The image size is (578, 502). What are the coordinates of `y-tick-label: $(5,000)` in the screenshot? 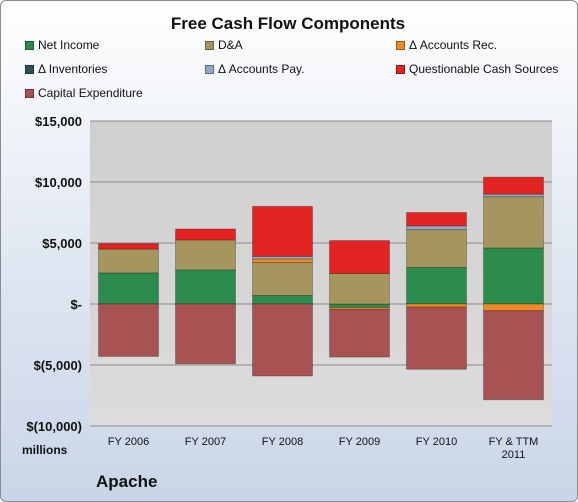 It's located at (58, 365).